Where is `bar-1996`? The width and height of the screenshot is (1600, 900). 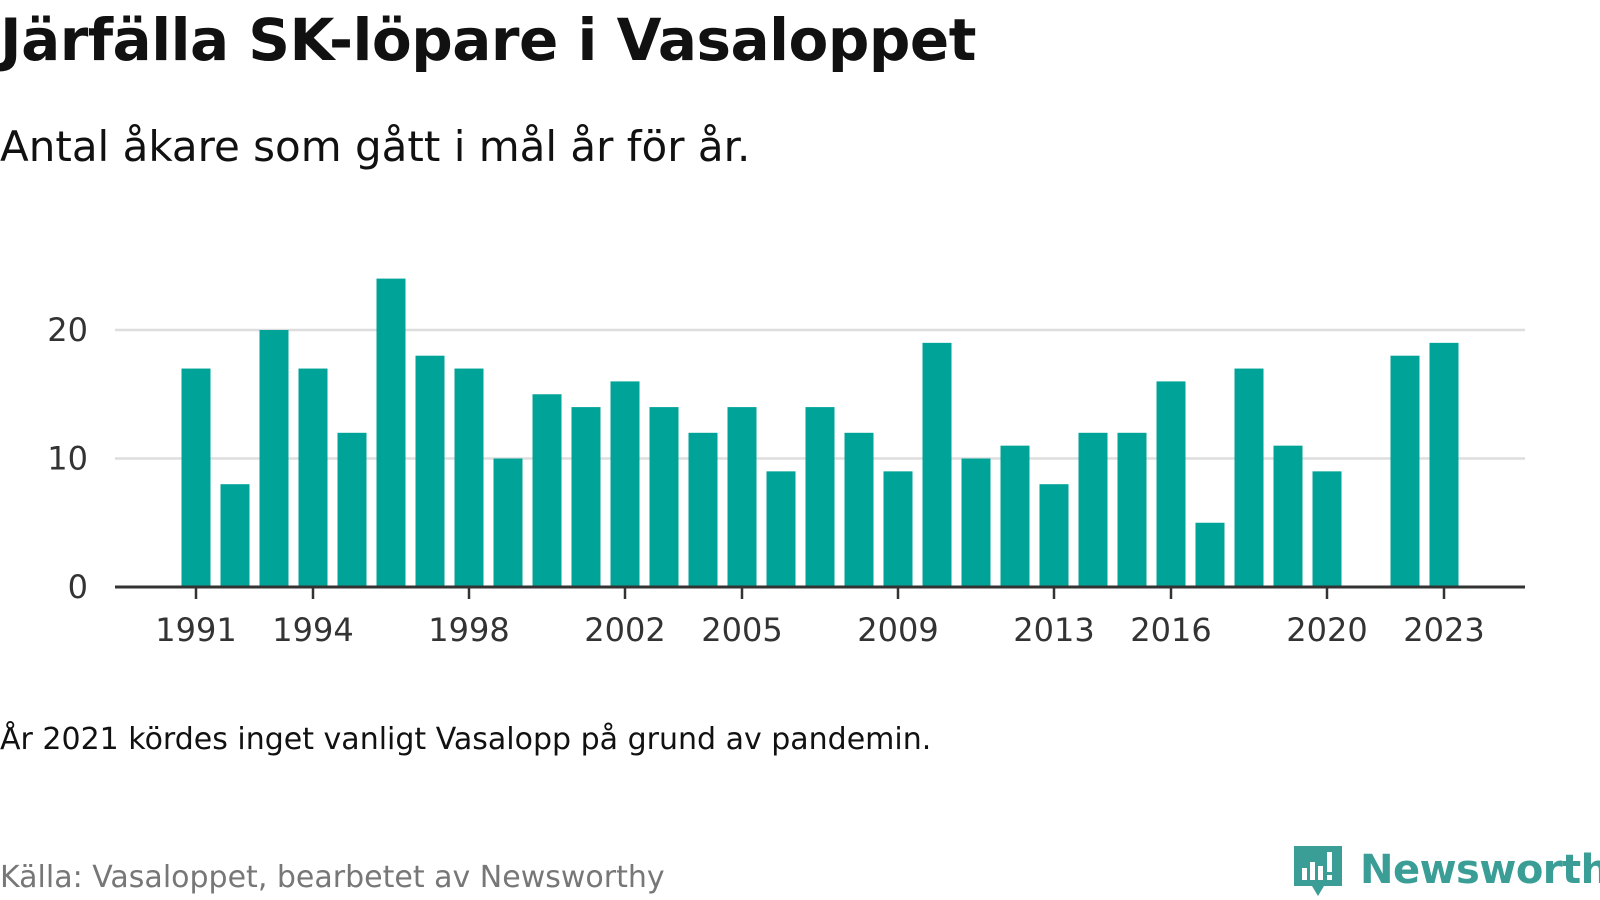
bar-1996 is located at coordinates (391, 432).